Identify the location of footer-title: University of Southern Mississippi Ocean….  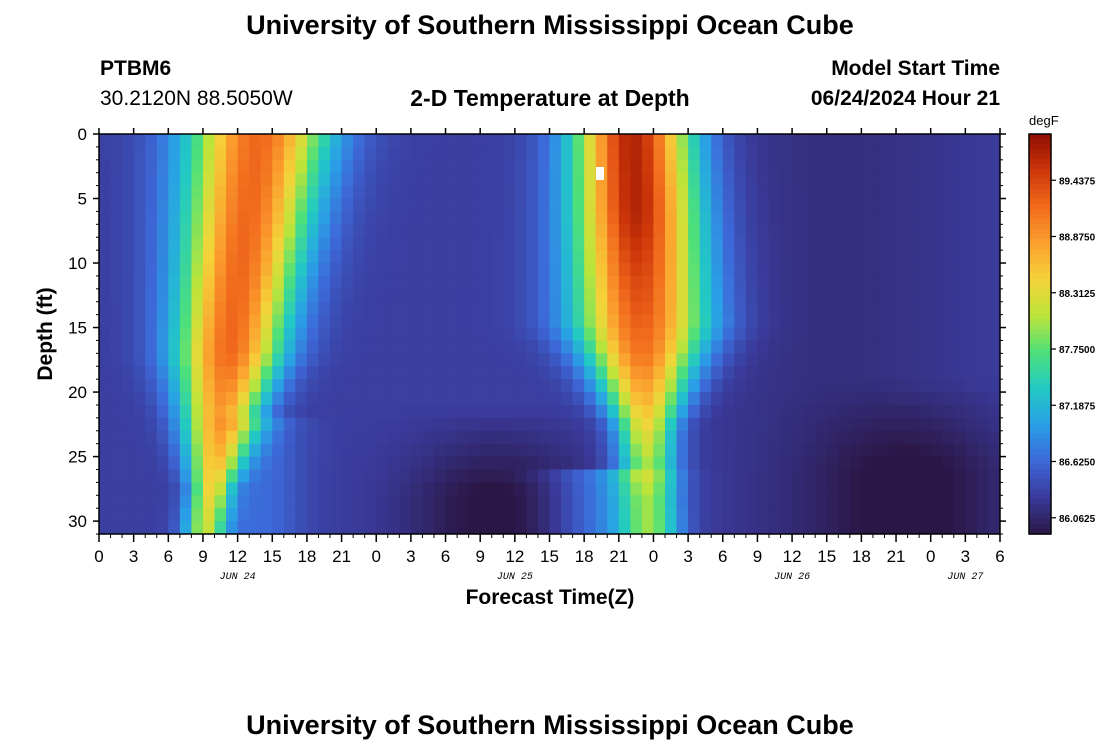
(550, 725).